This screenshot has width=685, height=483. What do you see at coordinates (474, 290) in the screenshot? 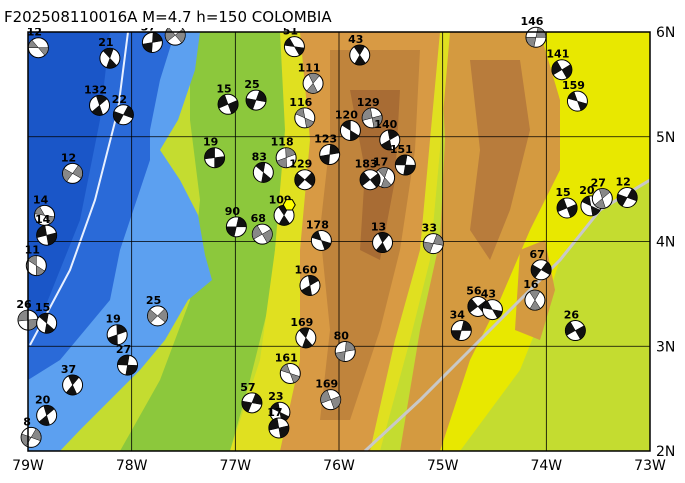
I see `depth-label: 56` at bounding box center [474, 290].